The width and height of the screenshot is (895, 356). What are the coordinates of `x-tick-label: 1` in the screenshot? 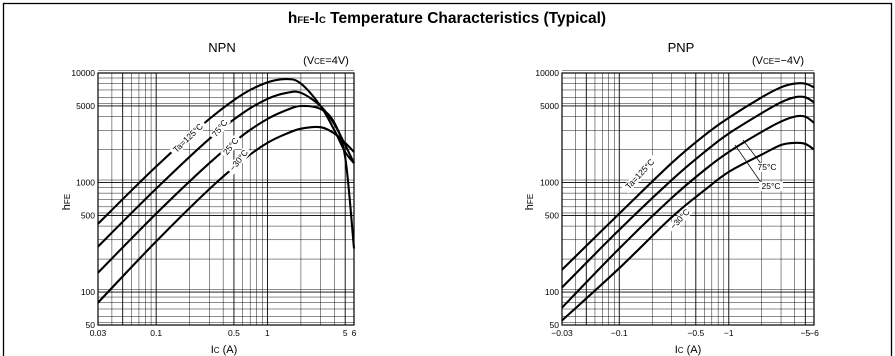 It's located at (267, 333).